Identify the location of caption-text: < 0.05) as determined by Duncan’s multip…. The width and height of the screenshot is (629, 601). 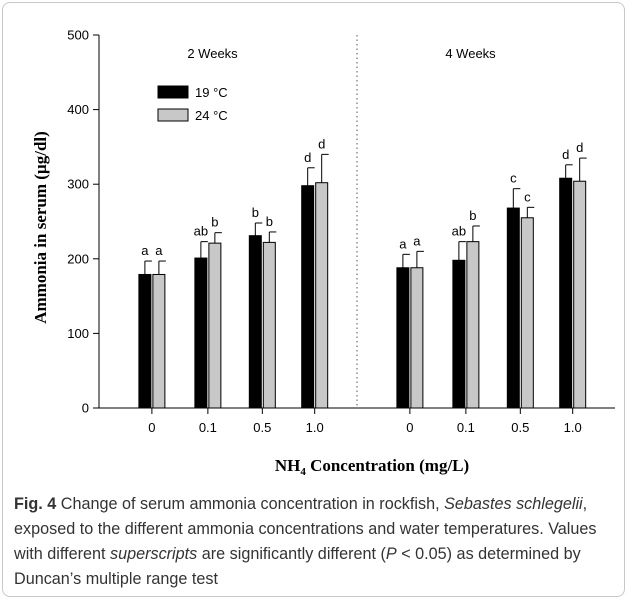
(297, 566).